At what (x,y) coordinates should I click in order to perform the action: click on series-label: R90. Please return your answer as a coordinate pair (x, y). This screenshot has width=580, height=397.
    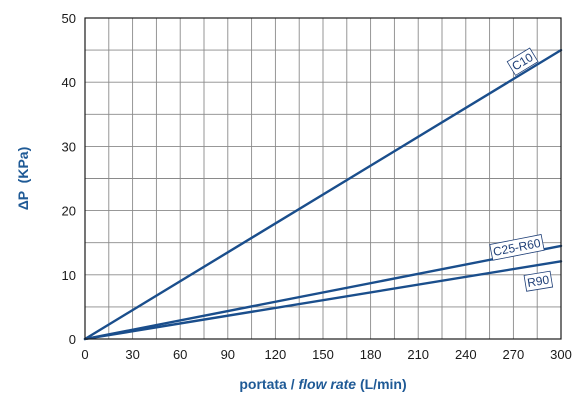
    Looking at the image, I should click on (538, 281).